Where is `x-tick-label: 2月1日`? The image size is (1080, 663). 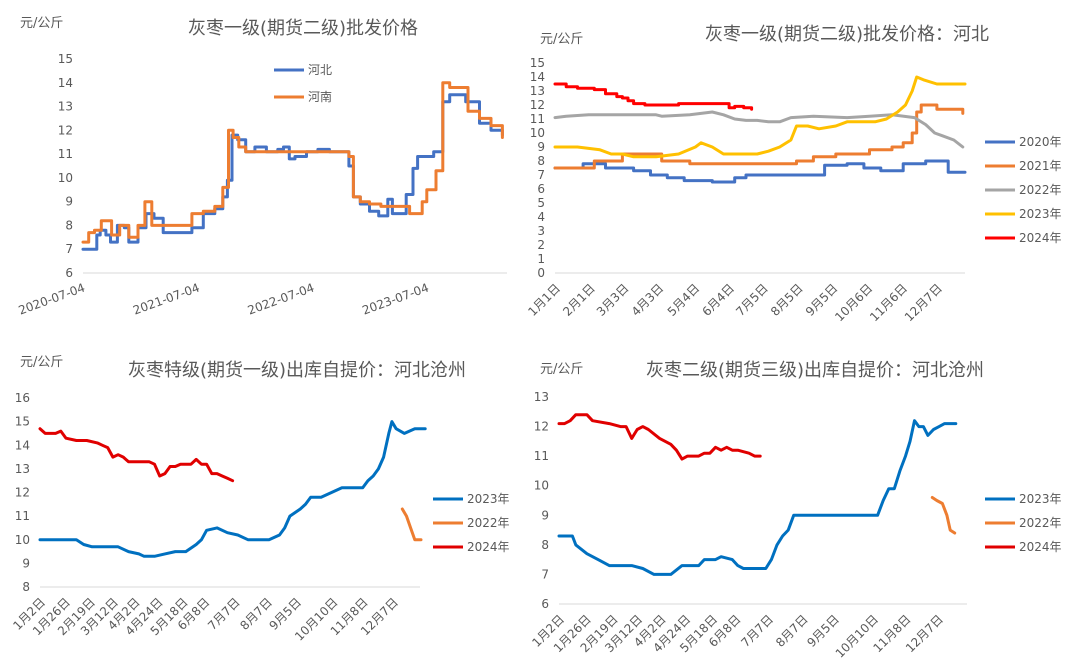 x-tick-label: 2月1日 is located at coordinates (579, 300).